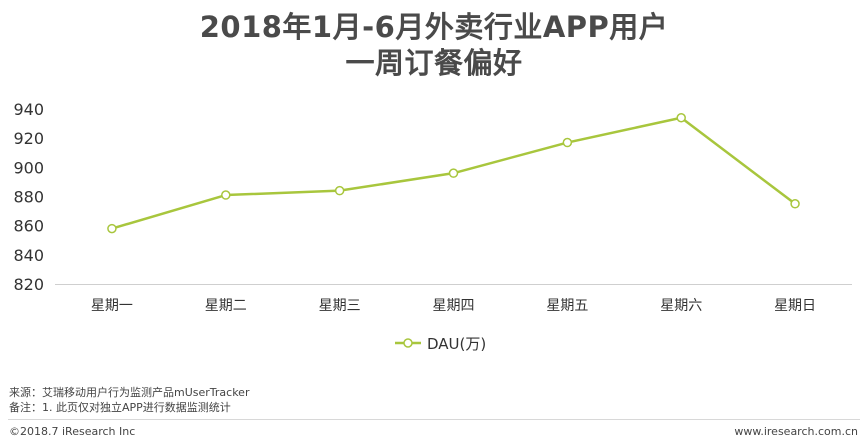 The width and height of the screenshot is (868, 444). What do you see at coordinates (681, 306) in the screenshot?
I see `x-tick-label: 星期六` at bounding box center [681, 306].